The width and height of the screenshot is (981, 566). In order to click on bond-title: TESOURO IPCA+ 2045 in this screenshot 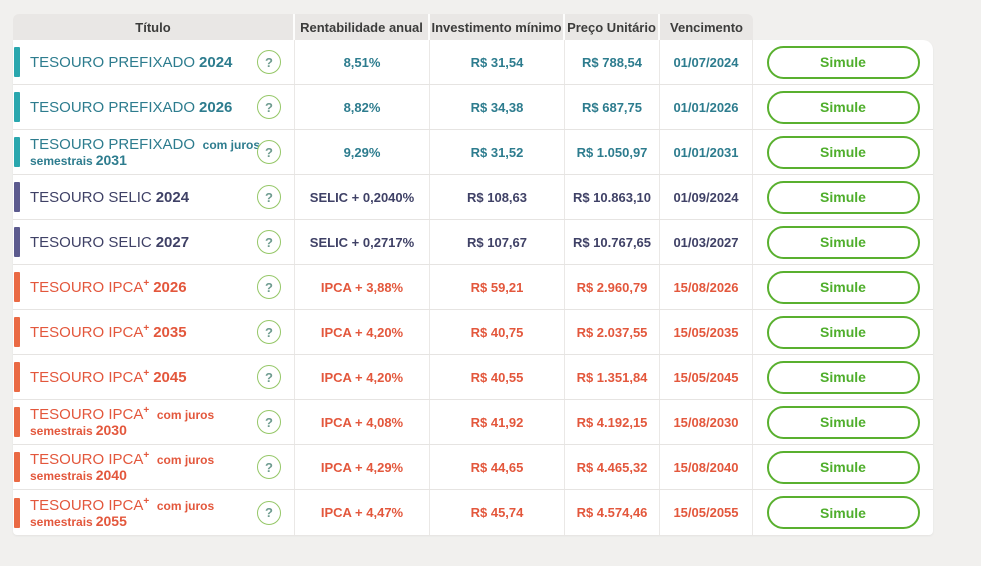, I will do `click(108, 376)`.